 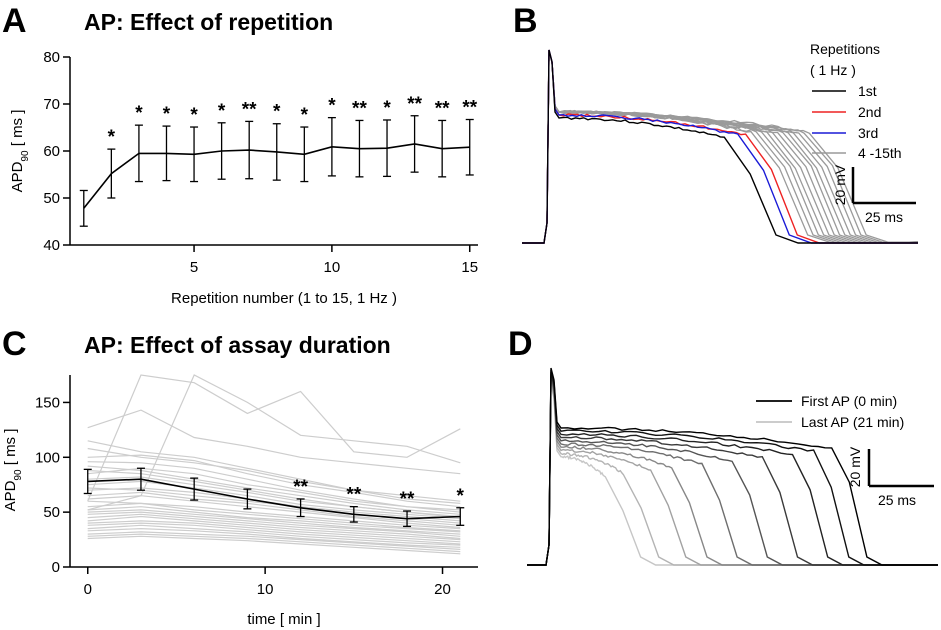 What do you see at coordinates (51, 57) in the screenshot?
I see `y-tick-label: 80` at bounding box center [51, 57].